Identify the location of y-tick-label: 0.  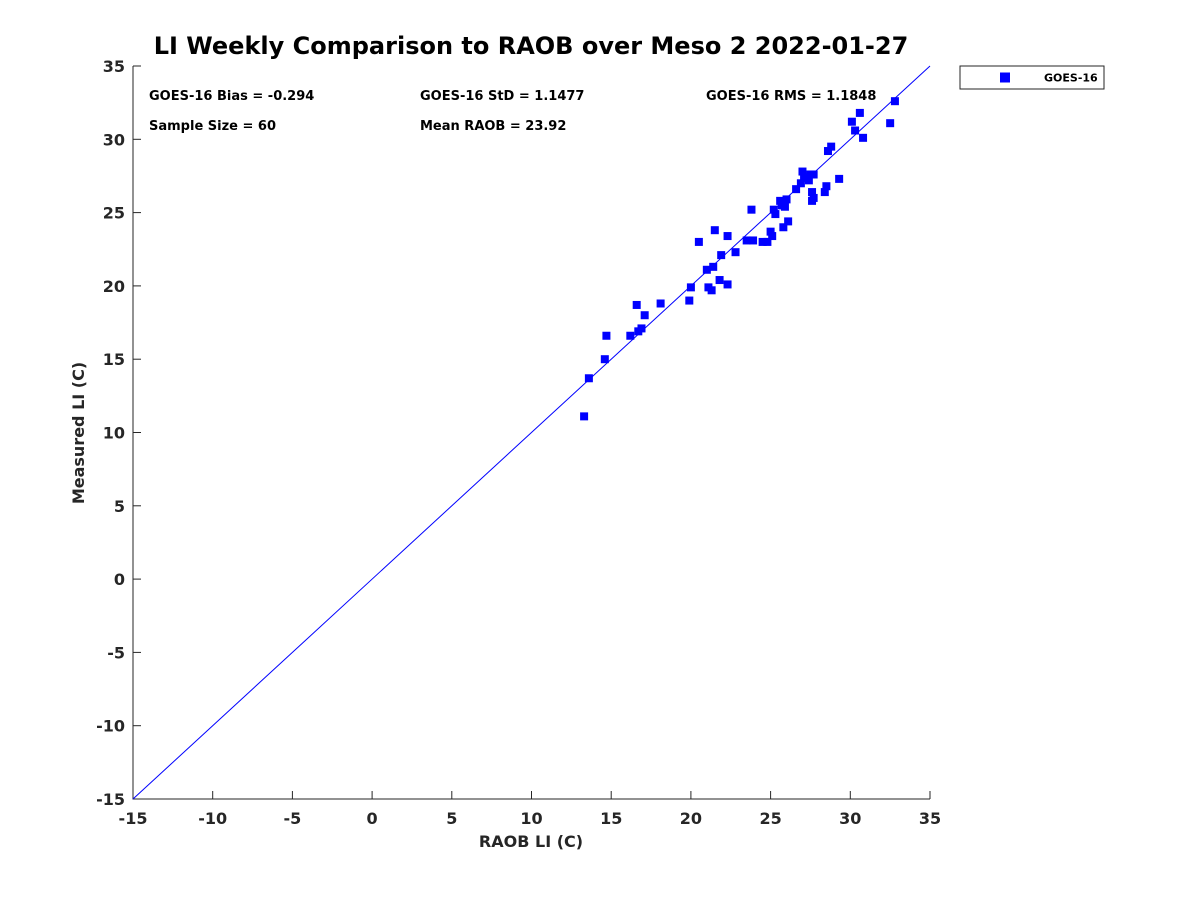
(119, 579).